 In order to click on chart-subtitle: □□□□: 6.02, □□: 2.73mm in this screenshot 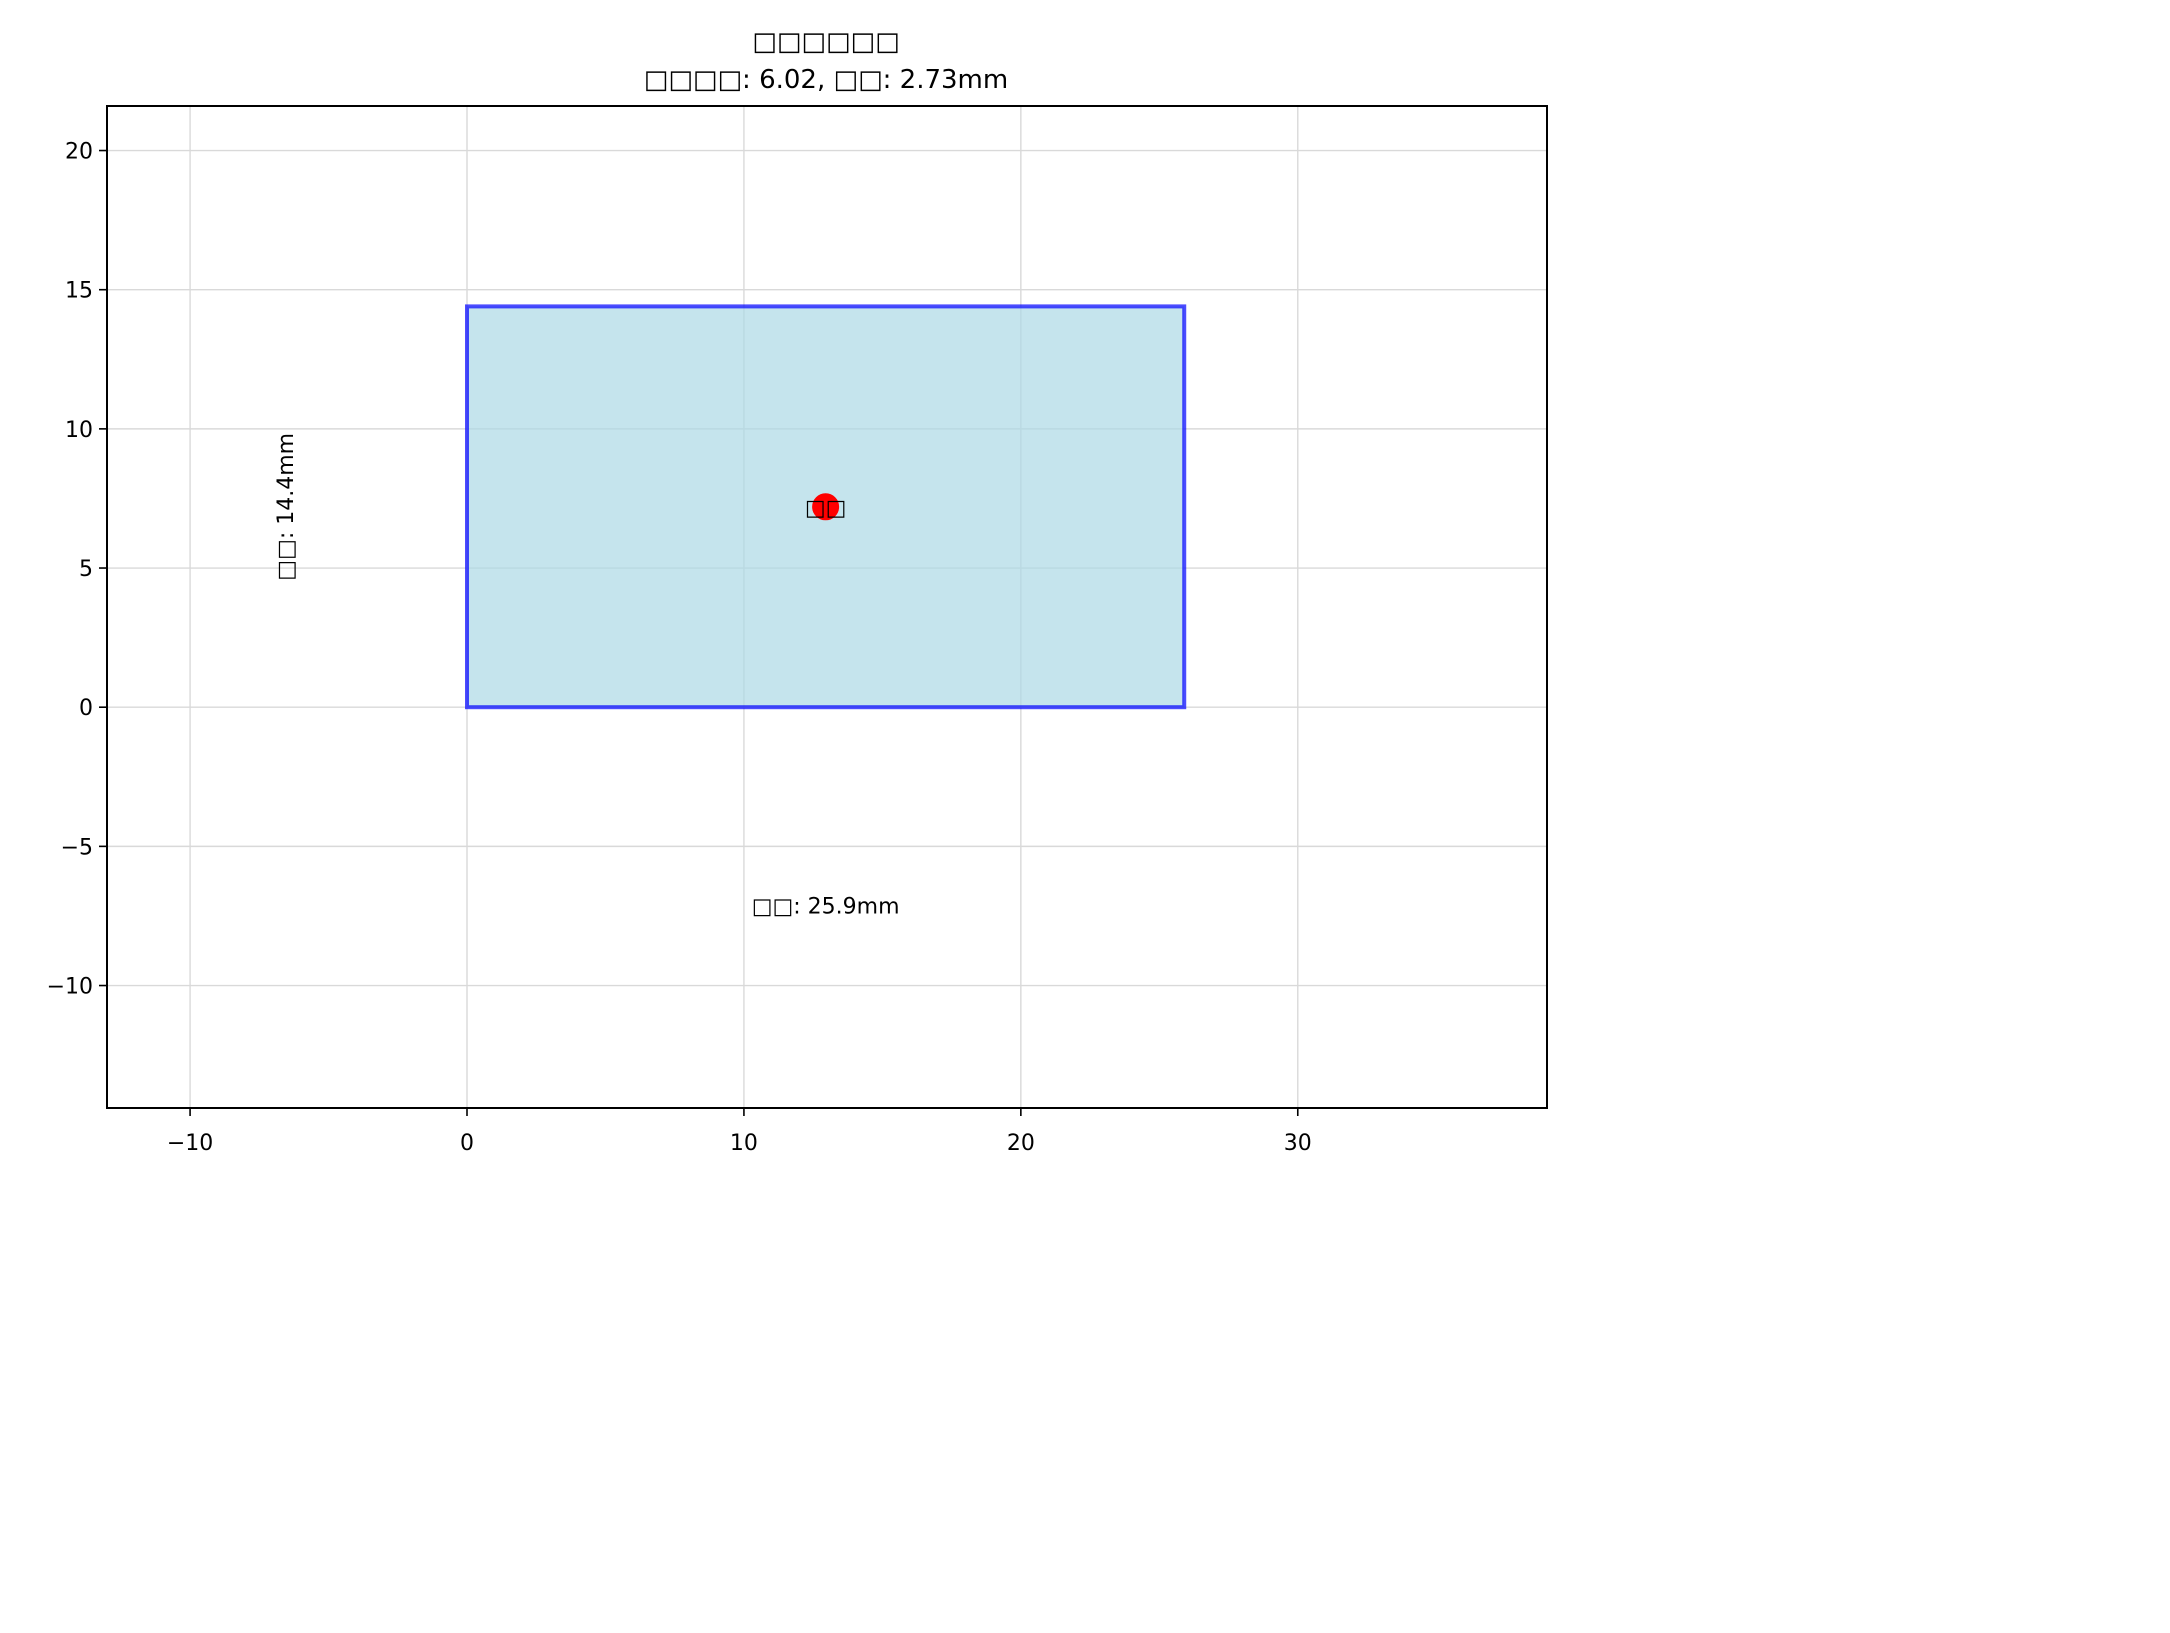, I will do `click(826, 80)`.